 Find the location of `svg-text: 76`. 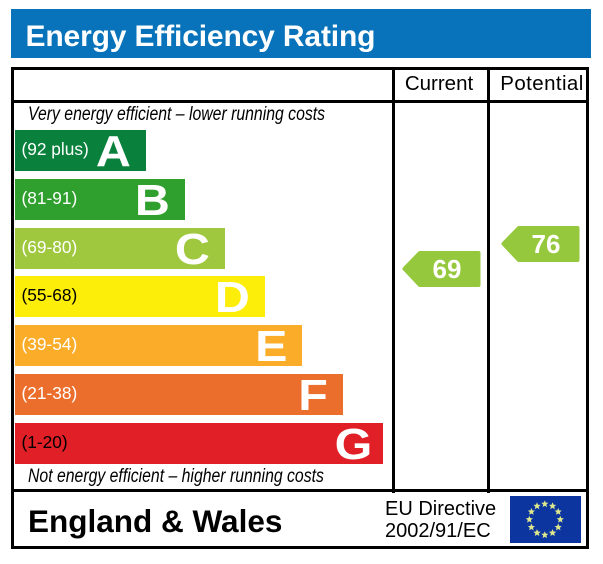

svg-text: 76 is located at coordinates (546, 244).